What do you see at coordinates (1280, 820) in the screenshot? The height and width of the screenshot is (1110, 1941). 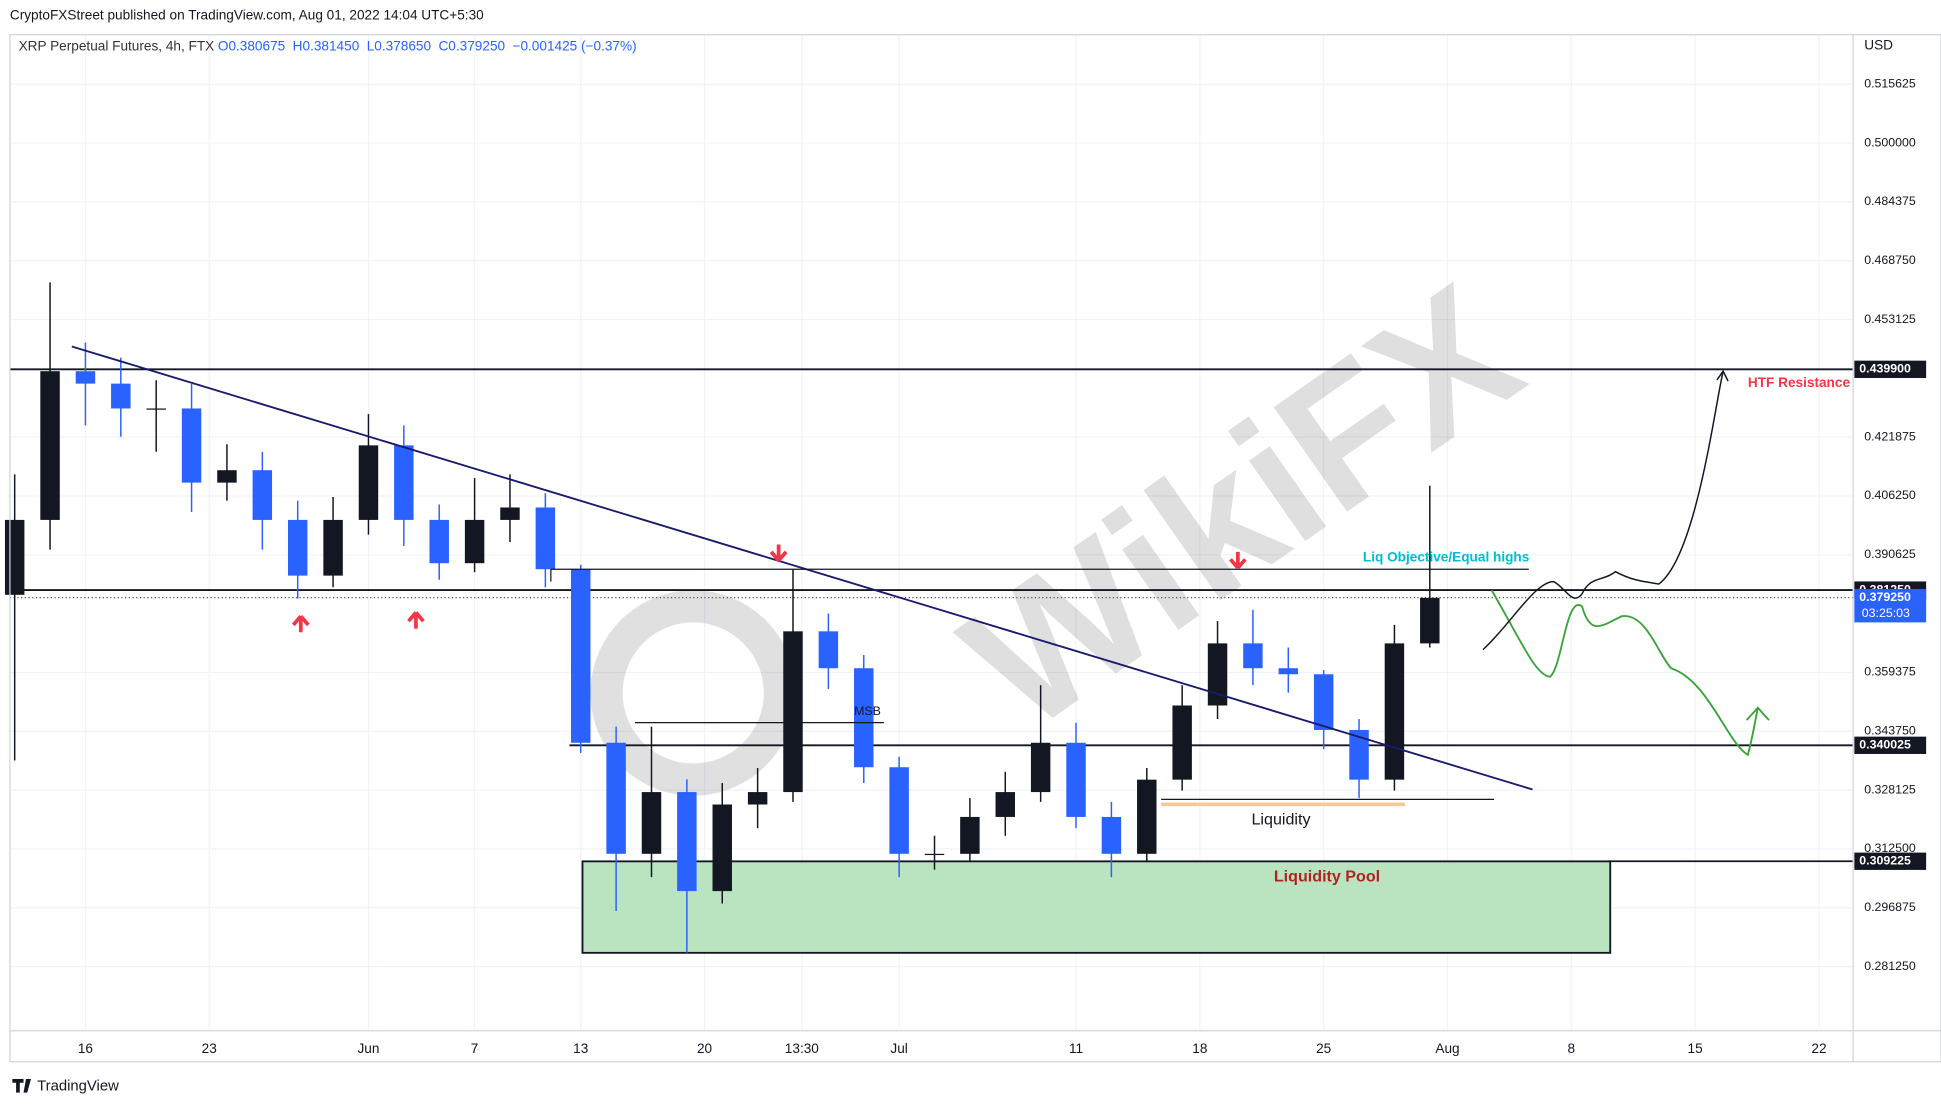 I see `annotation: Liquidity` at bounding box center [1280, 820].